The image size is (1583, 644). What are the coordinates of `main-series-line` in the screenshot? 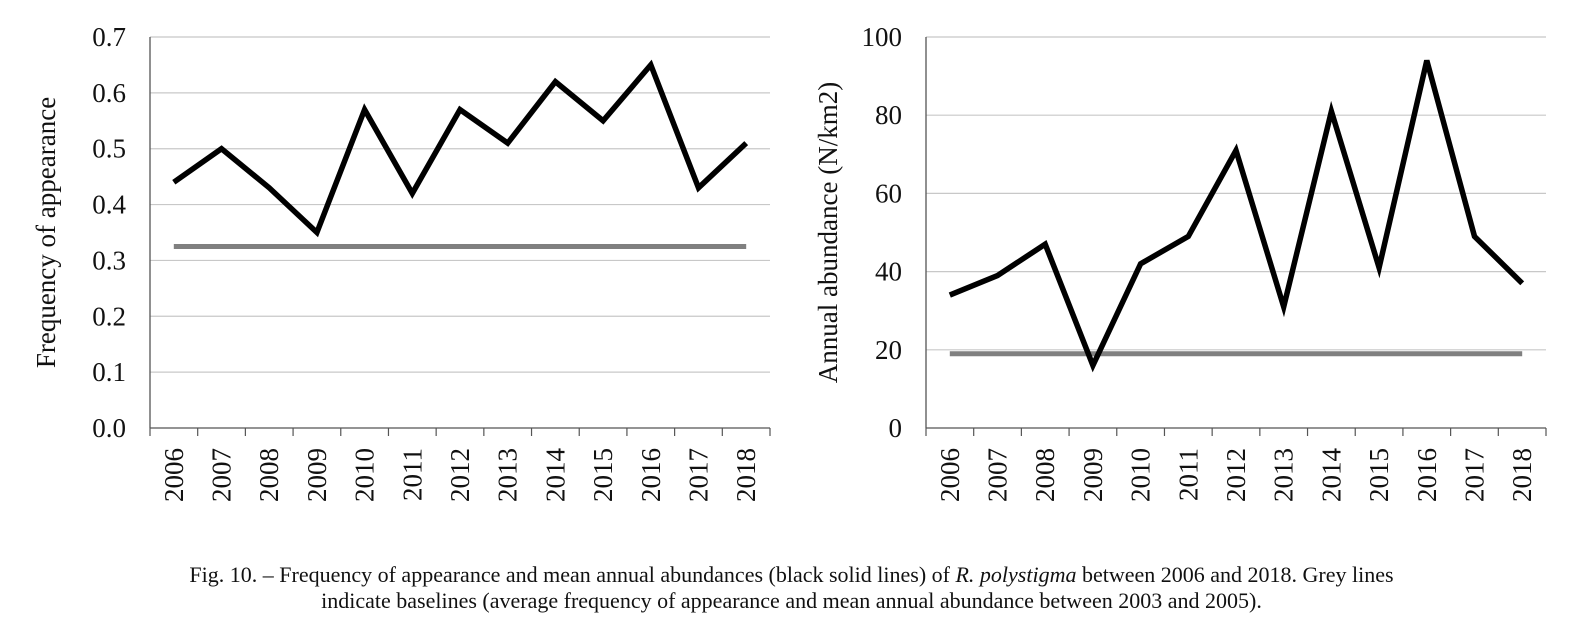 It's located at (460, 148).